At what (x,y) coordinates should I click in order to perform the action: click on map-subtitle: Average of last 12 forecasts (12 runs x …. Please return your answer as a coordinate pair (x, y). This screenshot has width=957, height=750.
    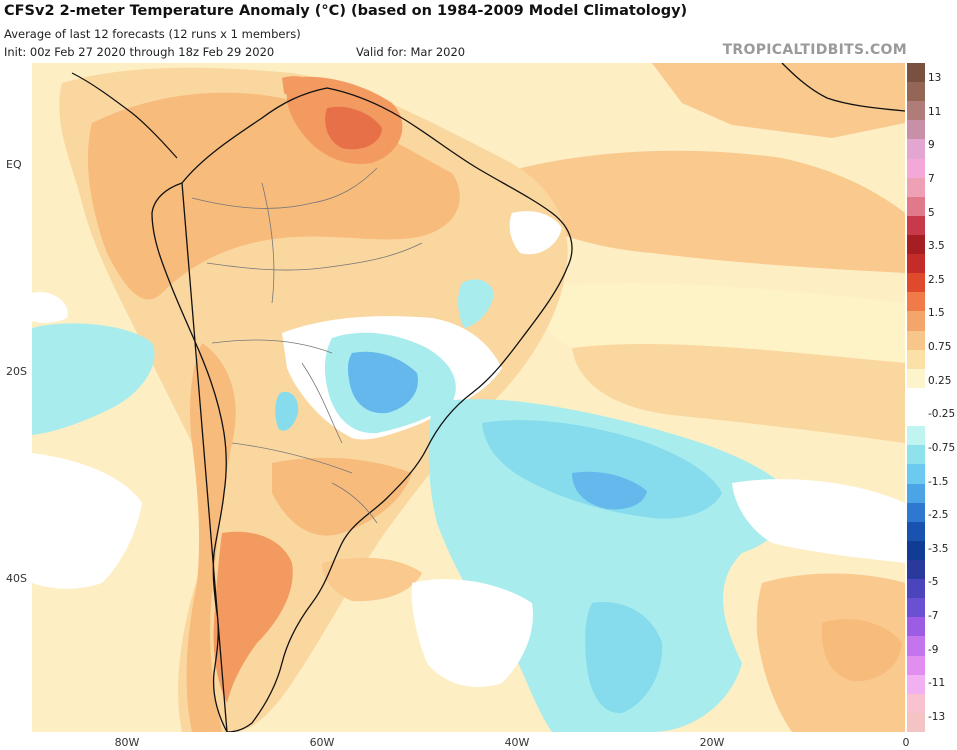
    Looking at the image, I should click on (152, 34).